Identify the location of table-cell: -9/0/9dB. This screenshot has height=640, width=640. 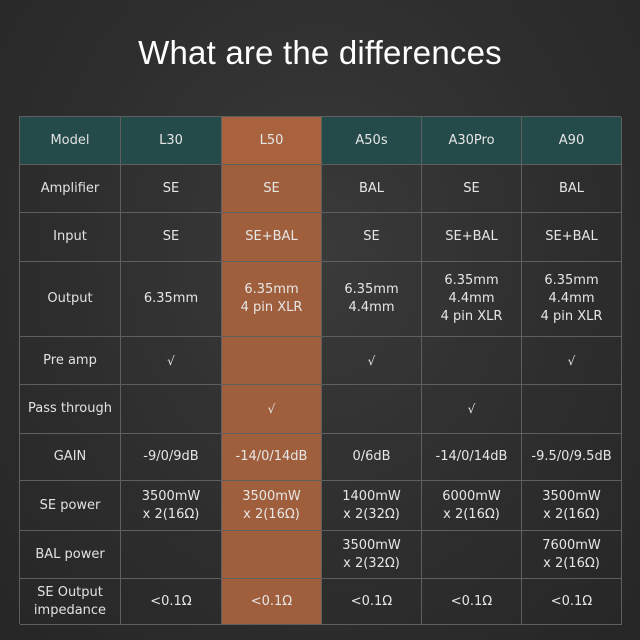
(171, 457).